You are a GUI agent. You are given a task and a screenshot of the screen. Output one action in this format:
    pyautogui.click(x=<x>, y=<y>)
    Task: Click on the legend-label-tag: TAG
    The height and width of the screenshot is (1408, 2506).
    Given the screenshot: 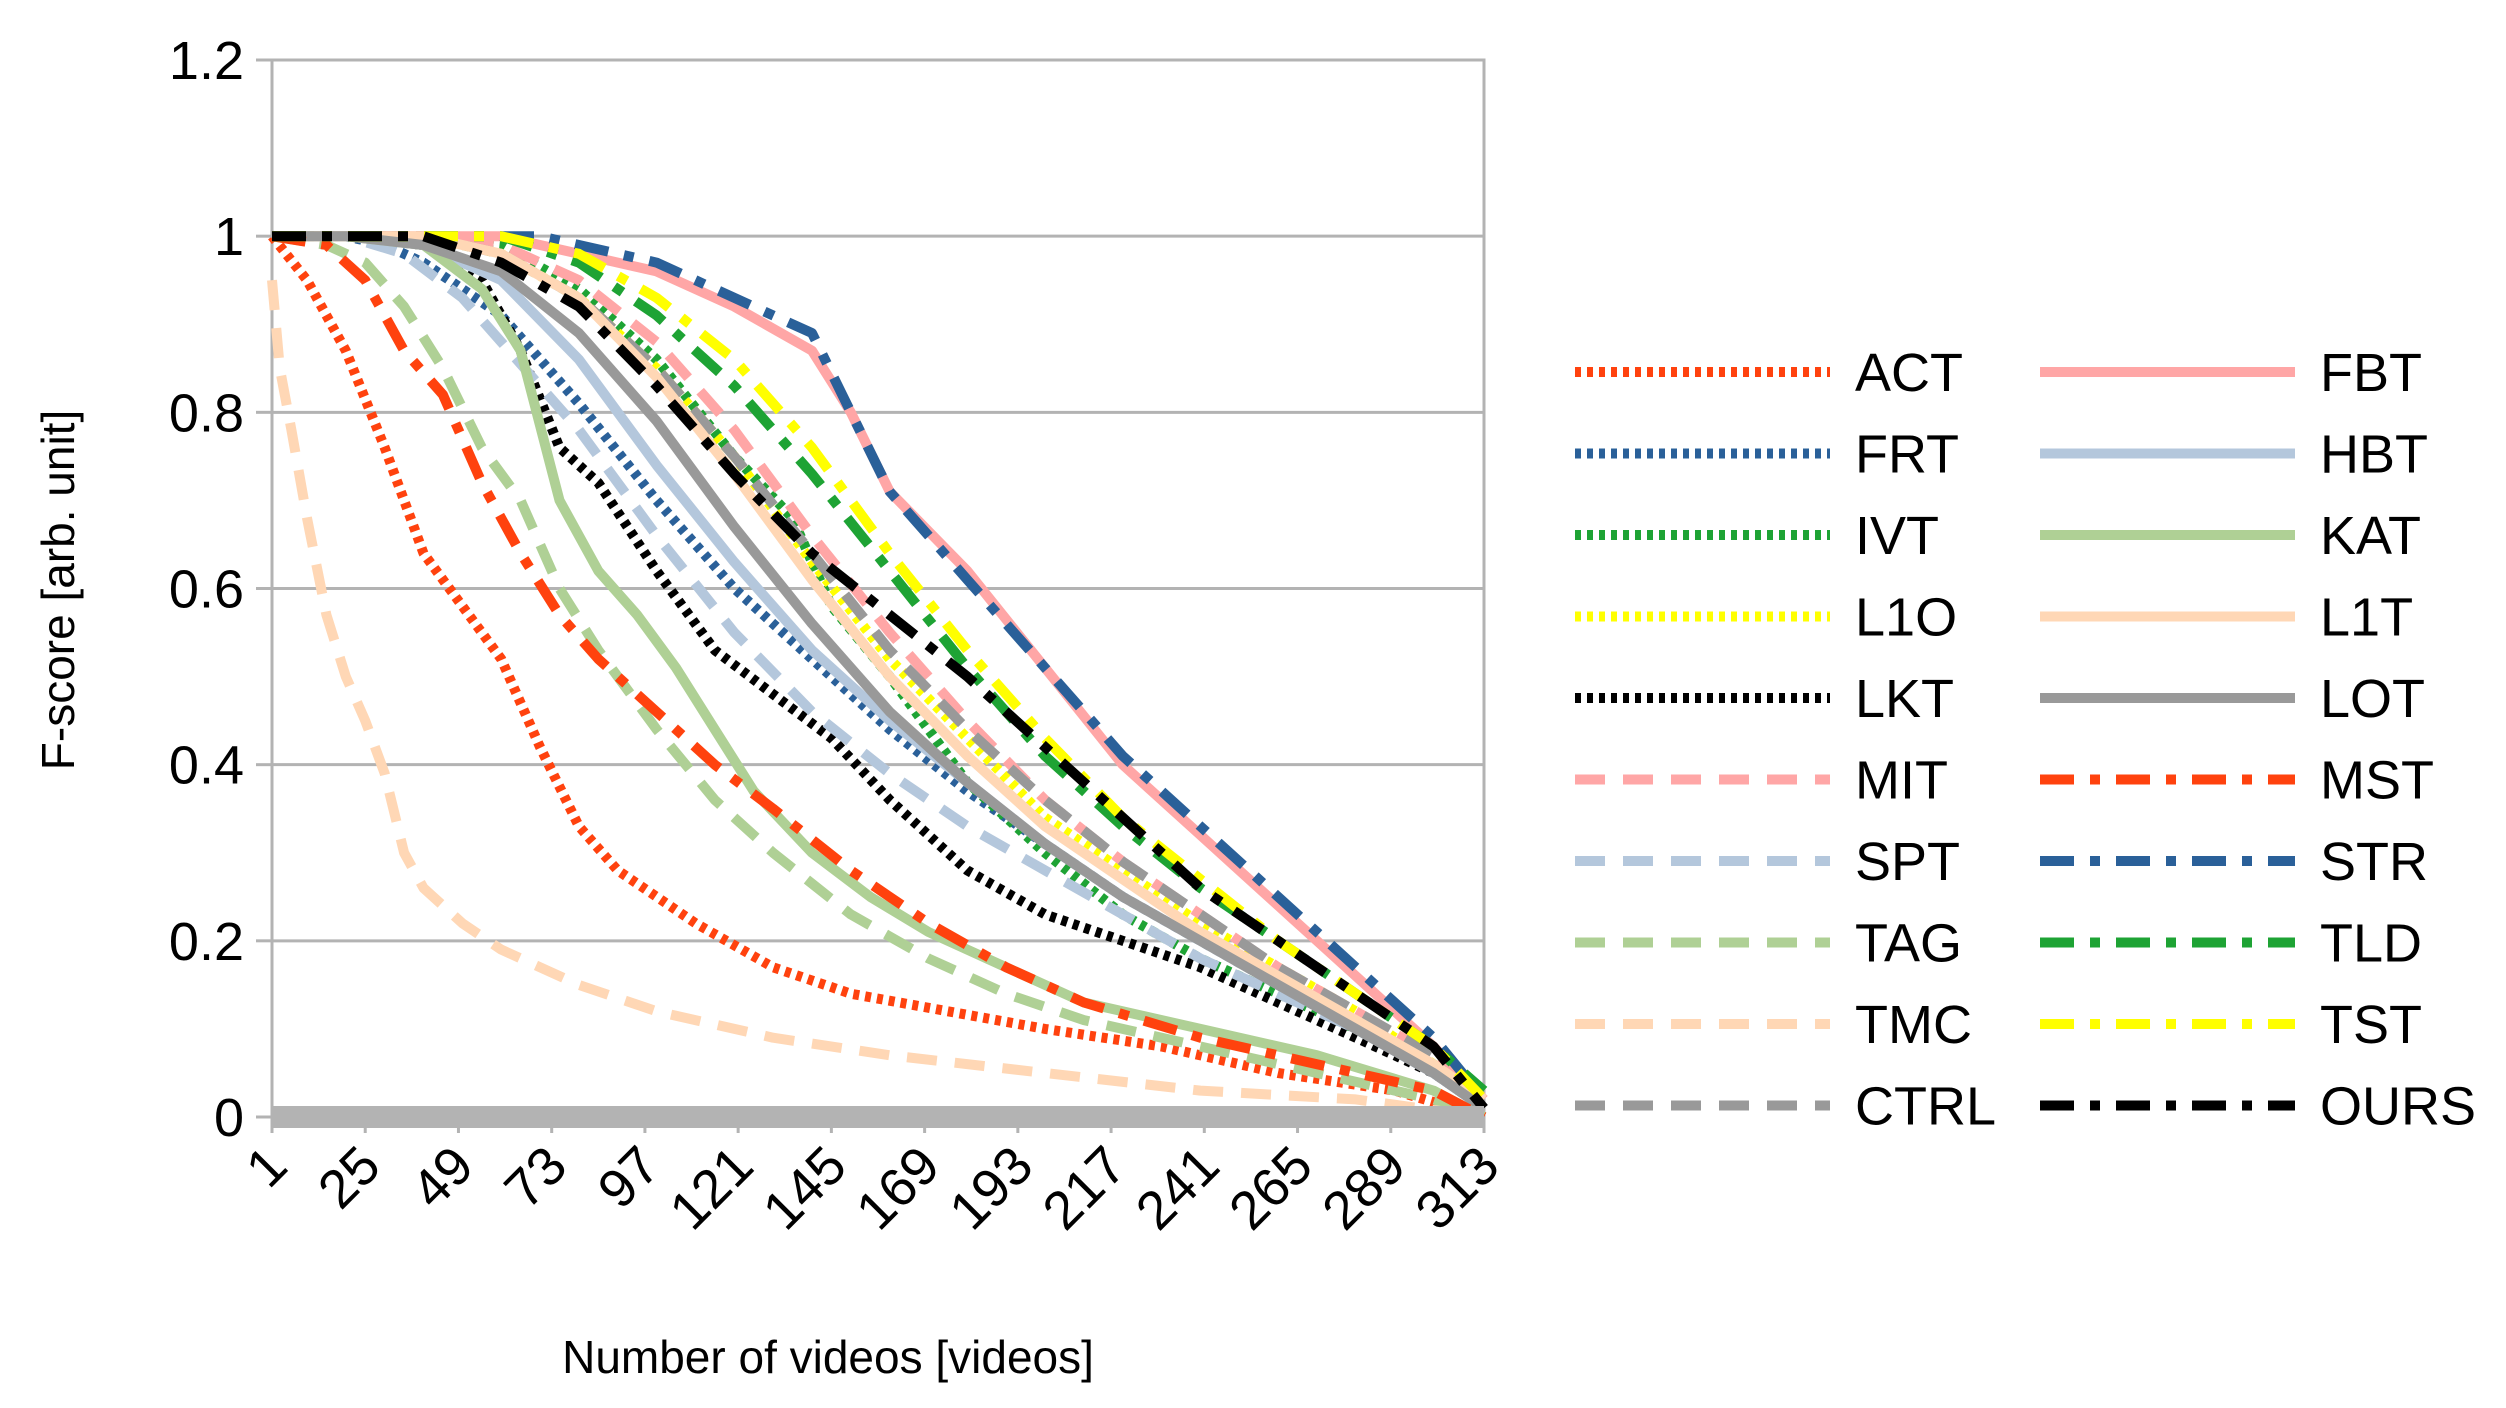 What is the action you would take?
    pyautogui.click(x=1908, y=944)
    